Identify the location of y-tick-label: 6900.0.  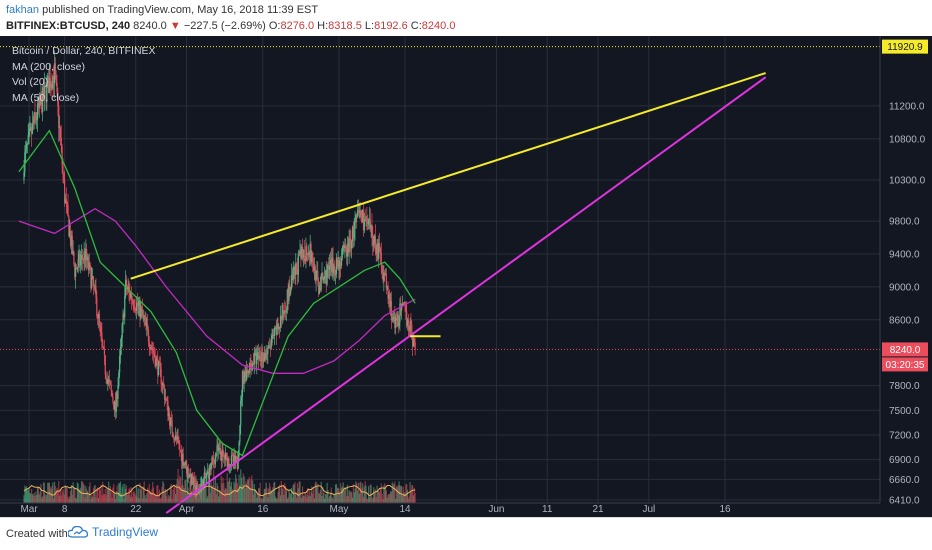
(904, 460).